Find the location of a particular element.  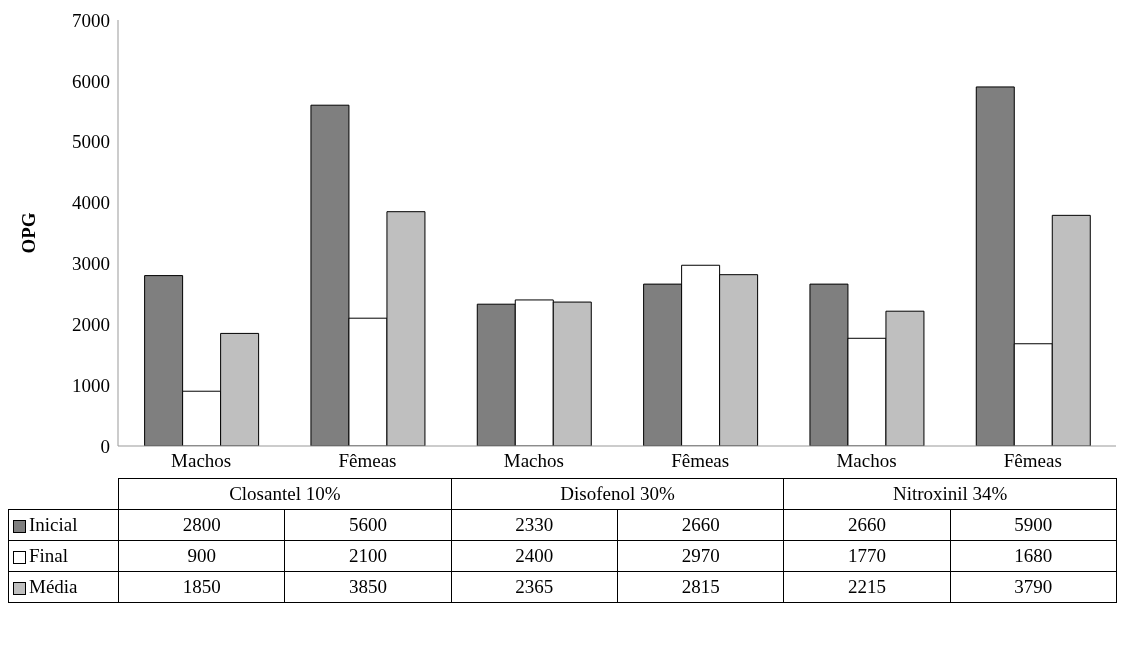

data-label: 2400 is located at coordinates (534, 556).